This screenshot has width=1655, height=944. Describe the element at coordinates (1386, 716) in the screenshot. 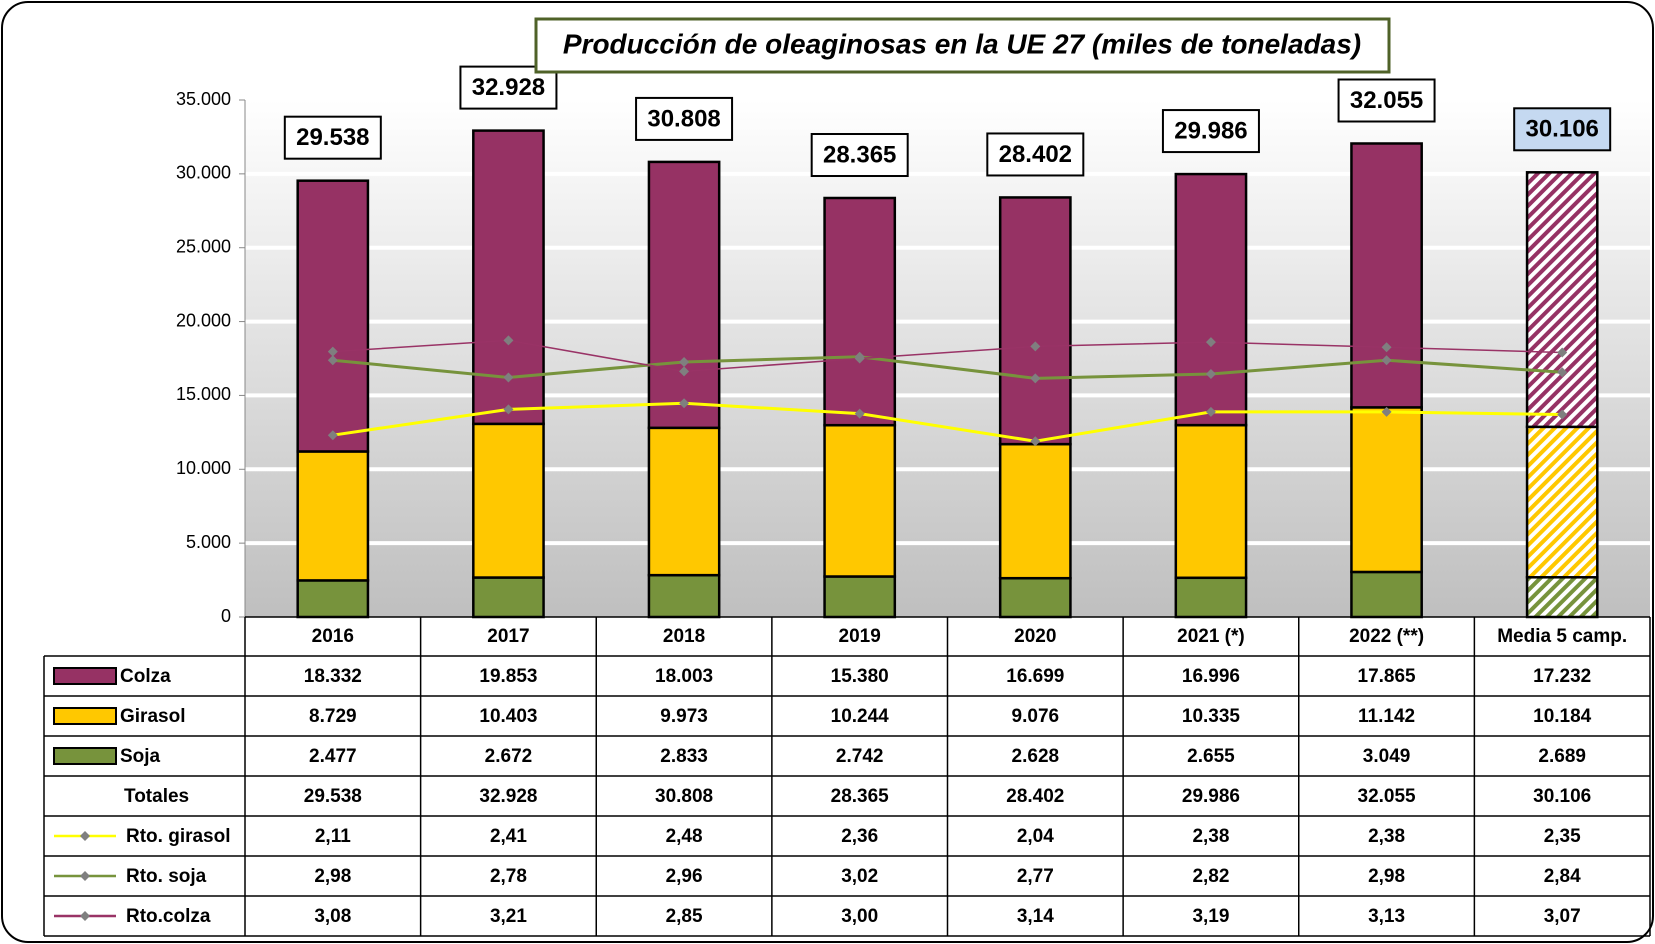

I see `table-cell: 11.142` at that location.